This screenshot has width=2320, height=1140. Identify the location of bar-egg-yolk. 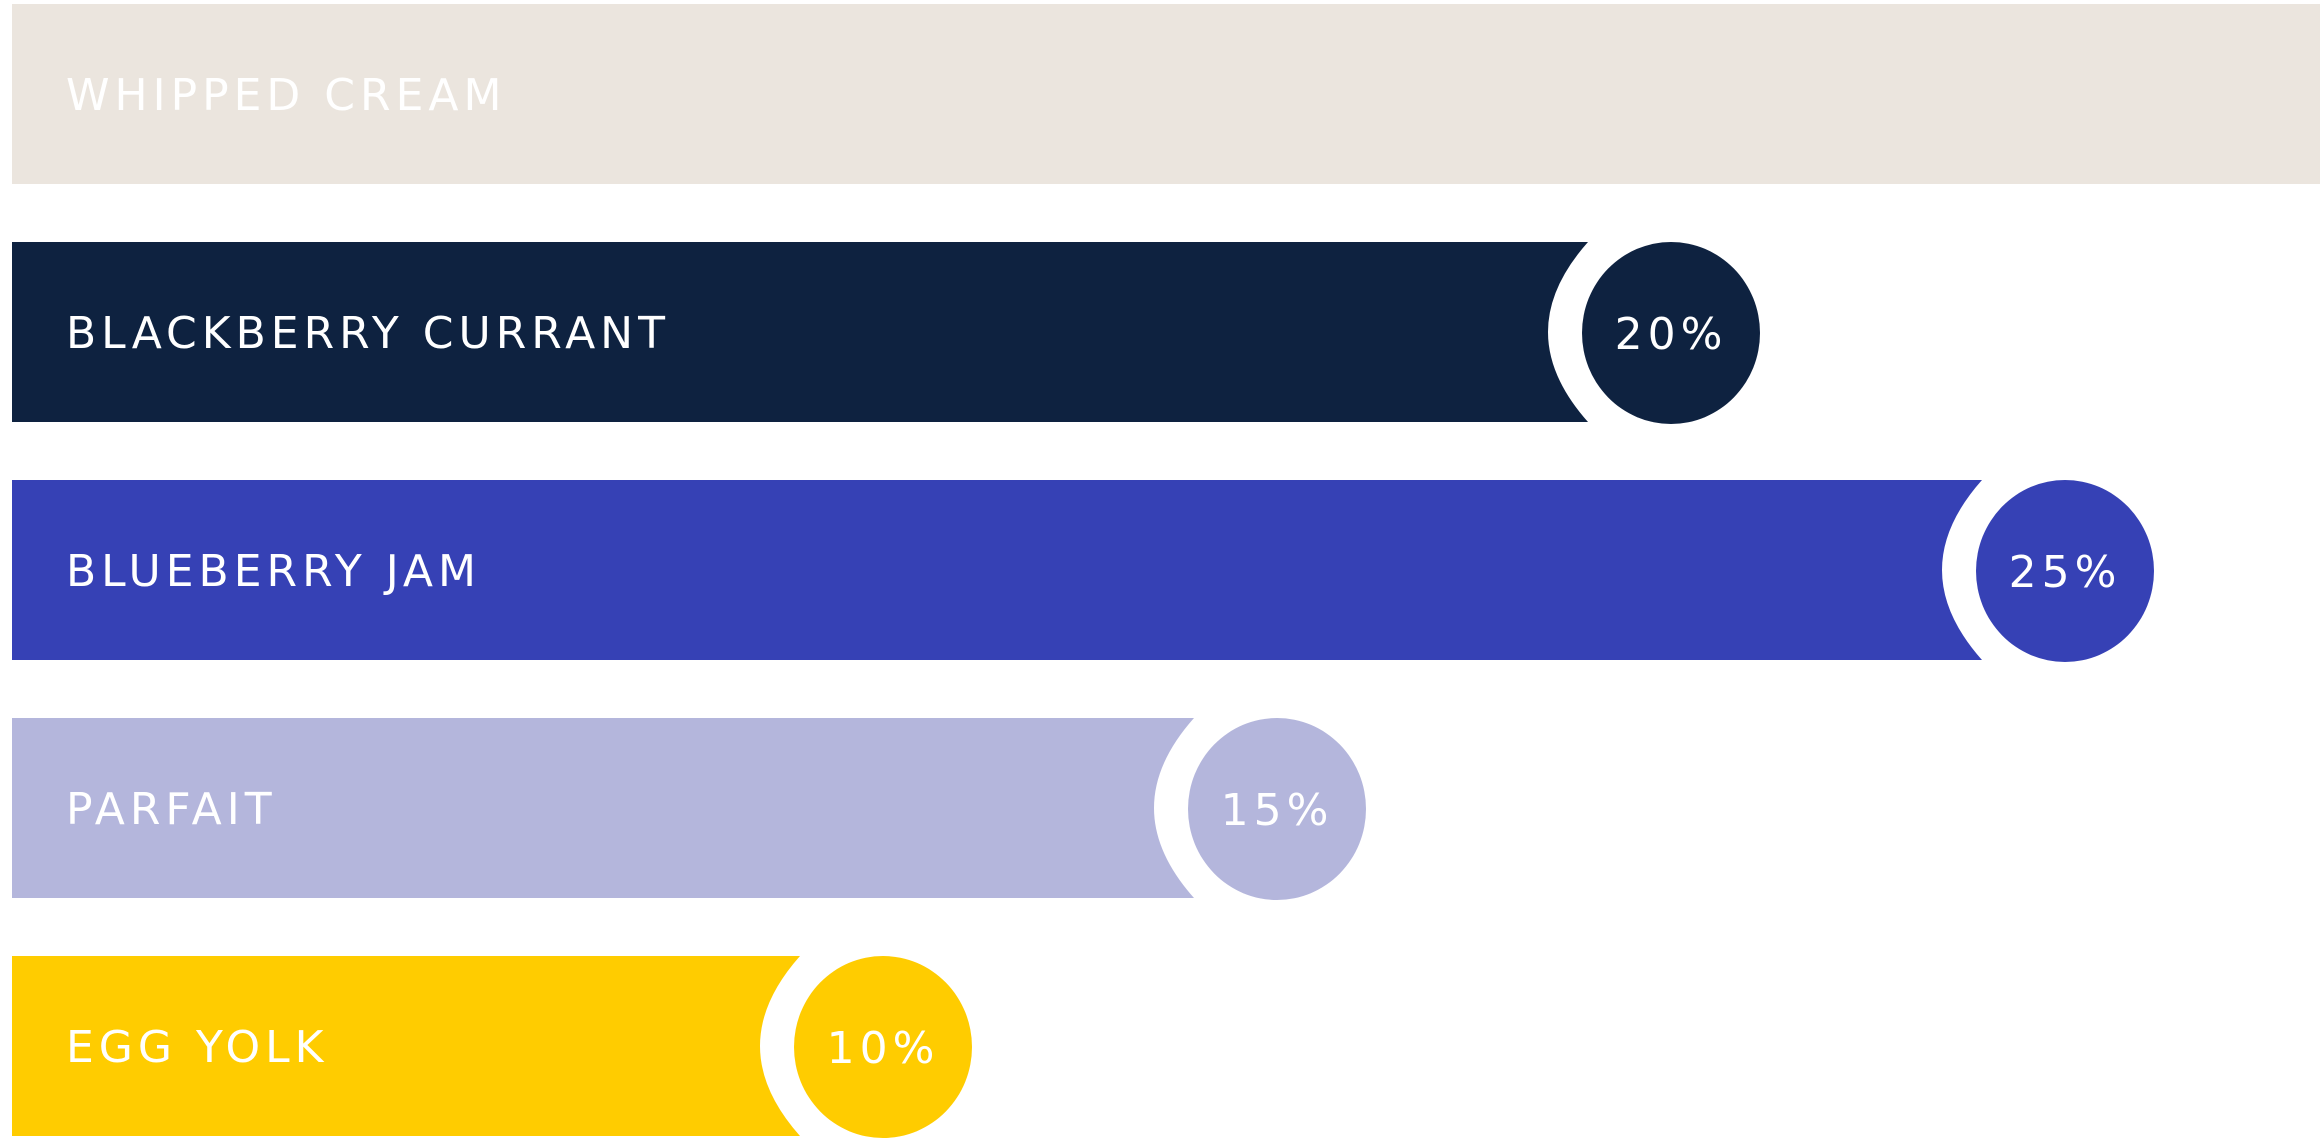
(406, 1046).